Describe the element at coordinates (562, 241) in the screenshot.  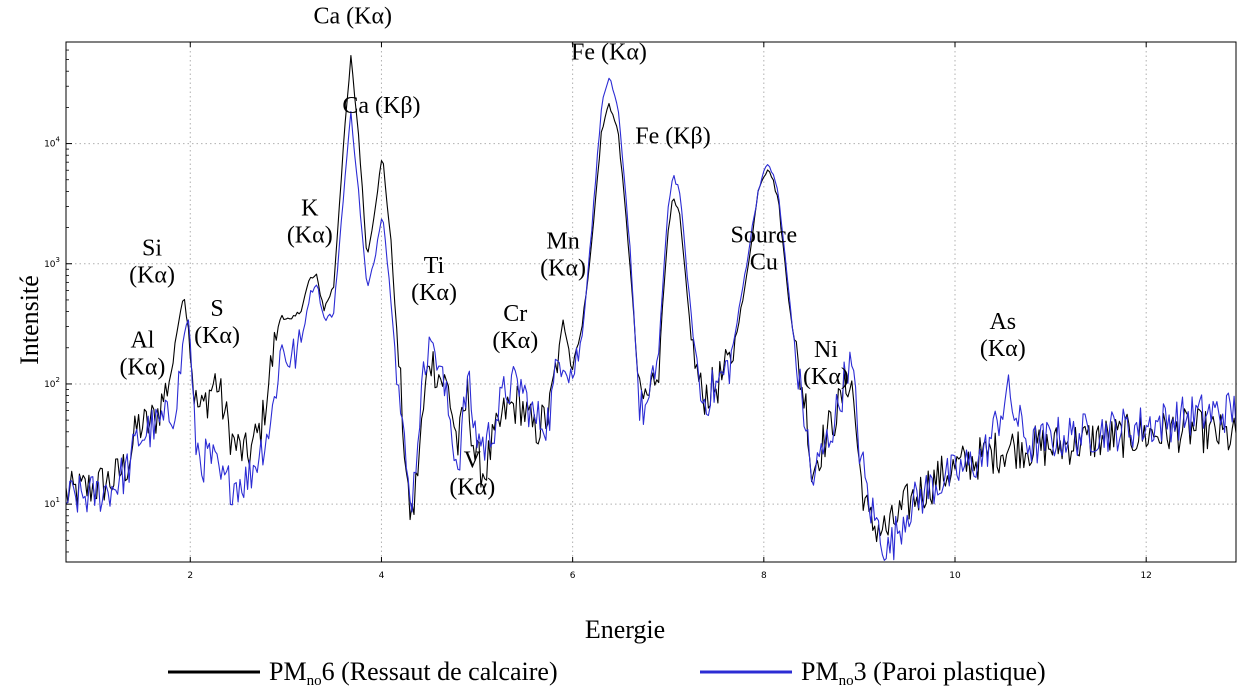
I see `peak-label: Mn` at that location.